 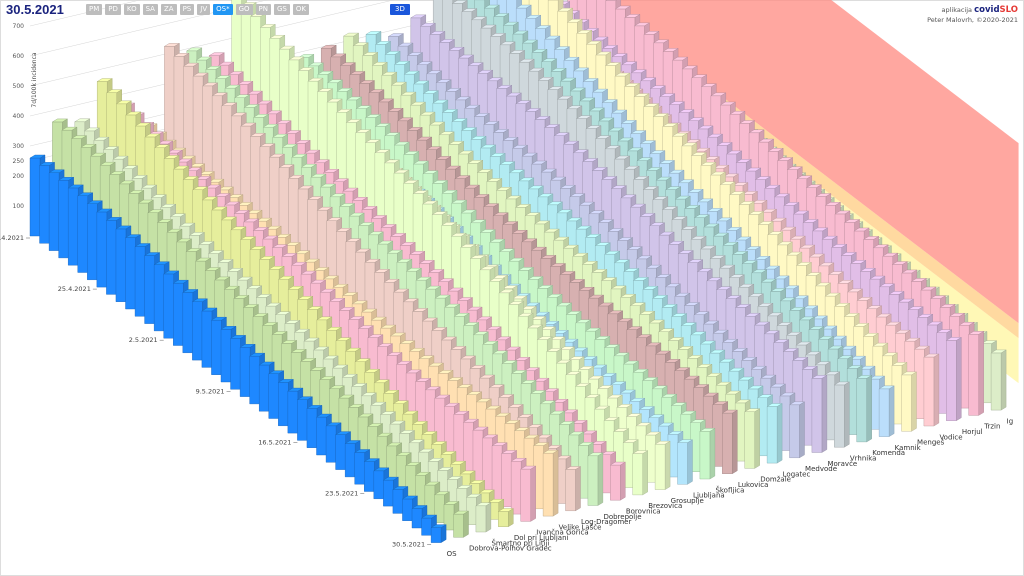 I want to click on region-button-ok: OK, so click(x=300, y=9).